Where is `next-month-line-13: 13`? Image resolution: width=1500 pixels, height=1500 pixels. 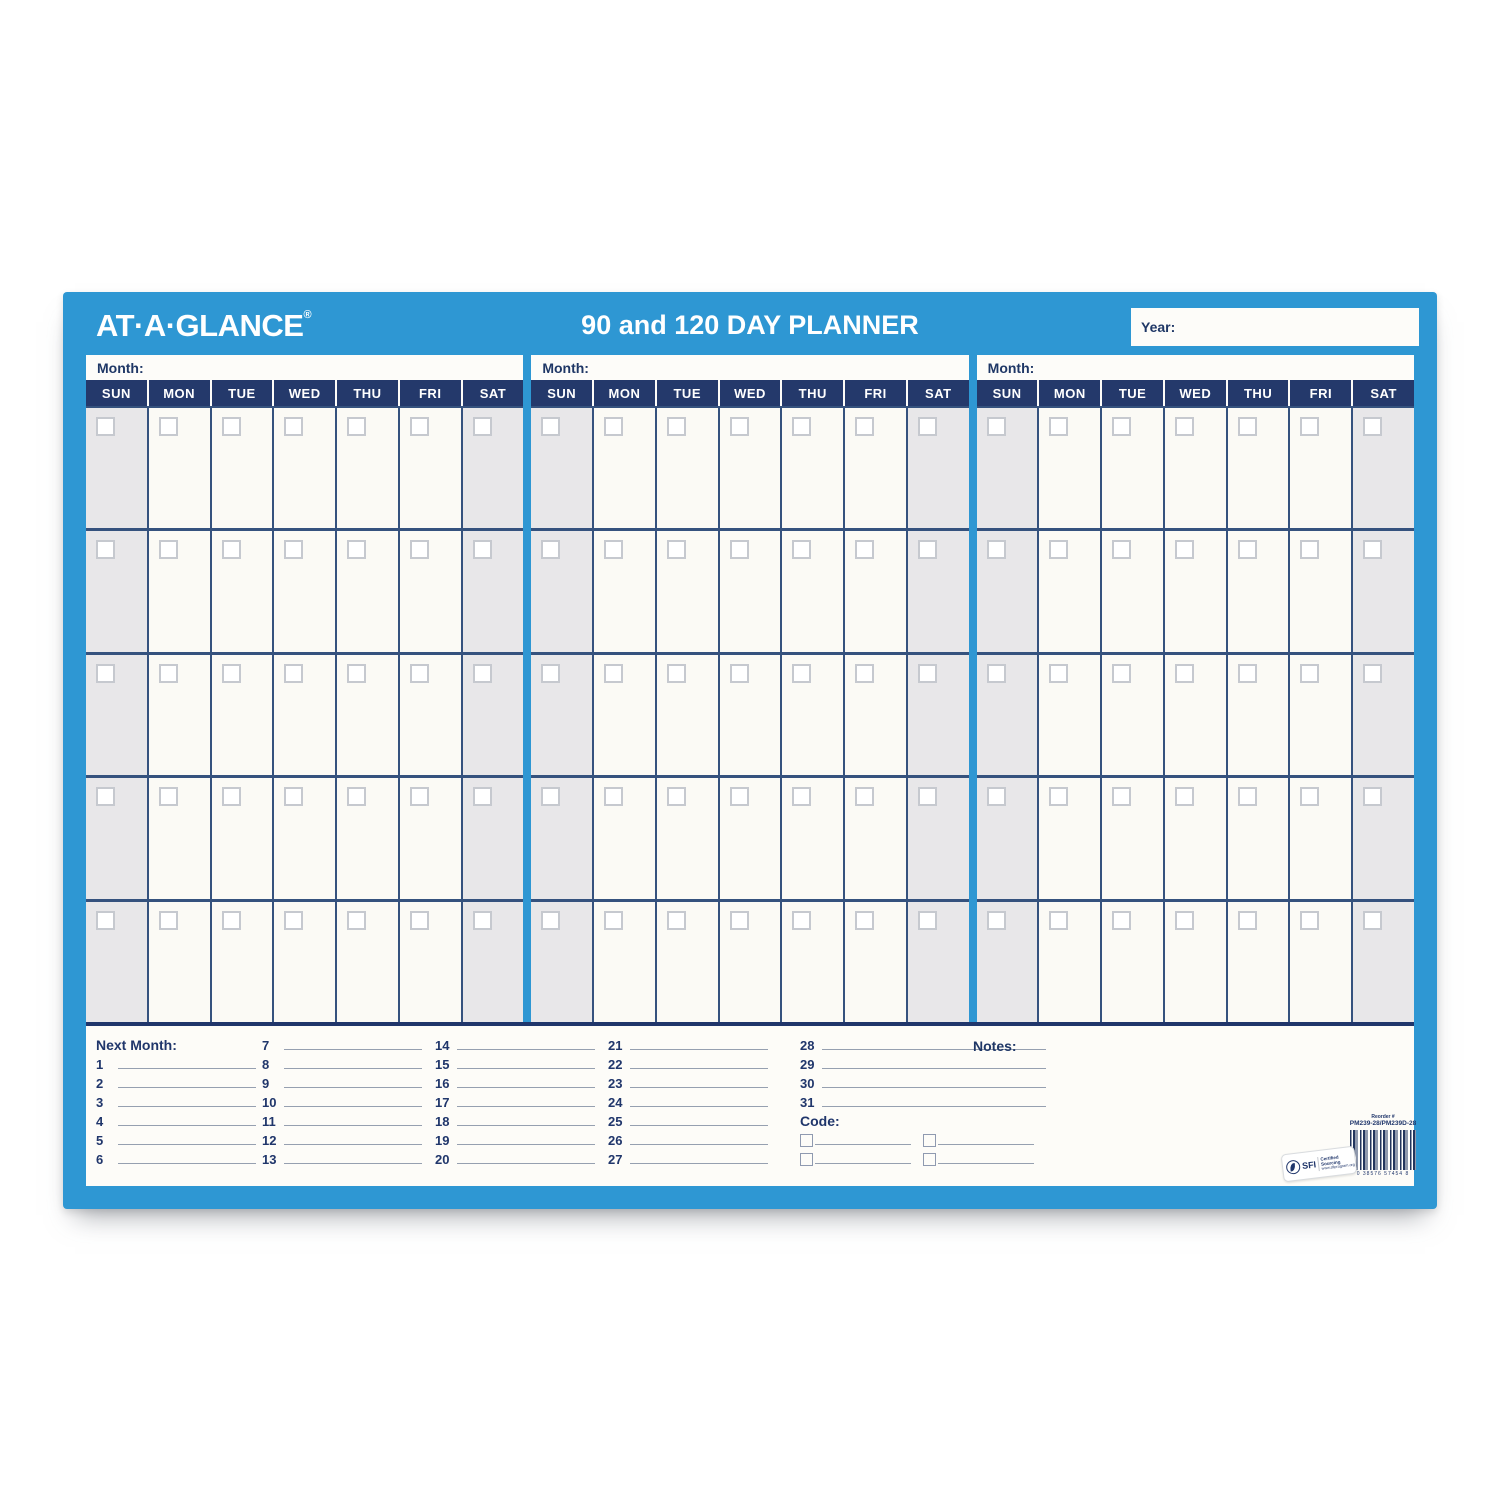 next-month-line-13: 13 is located at coordinates (342, 1157).